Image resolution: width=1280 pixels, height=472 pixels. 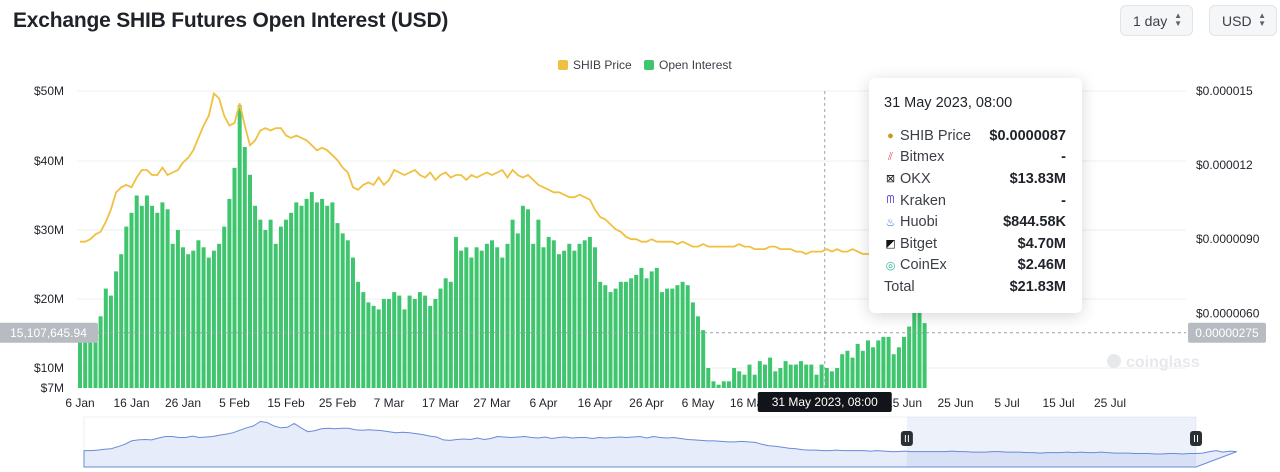 I want to click on tooltip-row-label: Kraken, so click(x=923, y=200).